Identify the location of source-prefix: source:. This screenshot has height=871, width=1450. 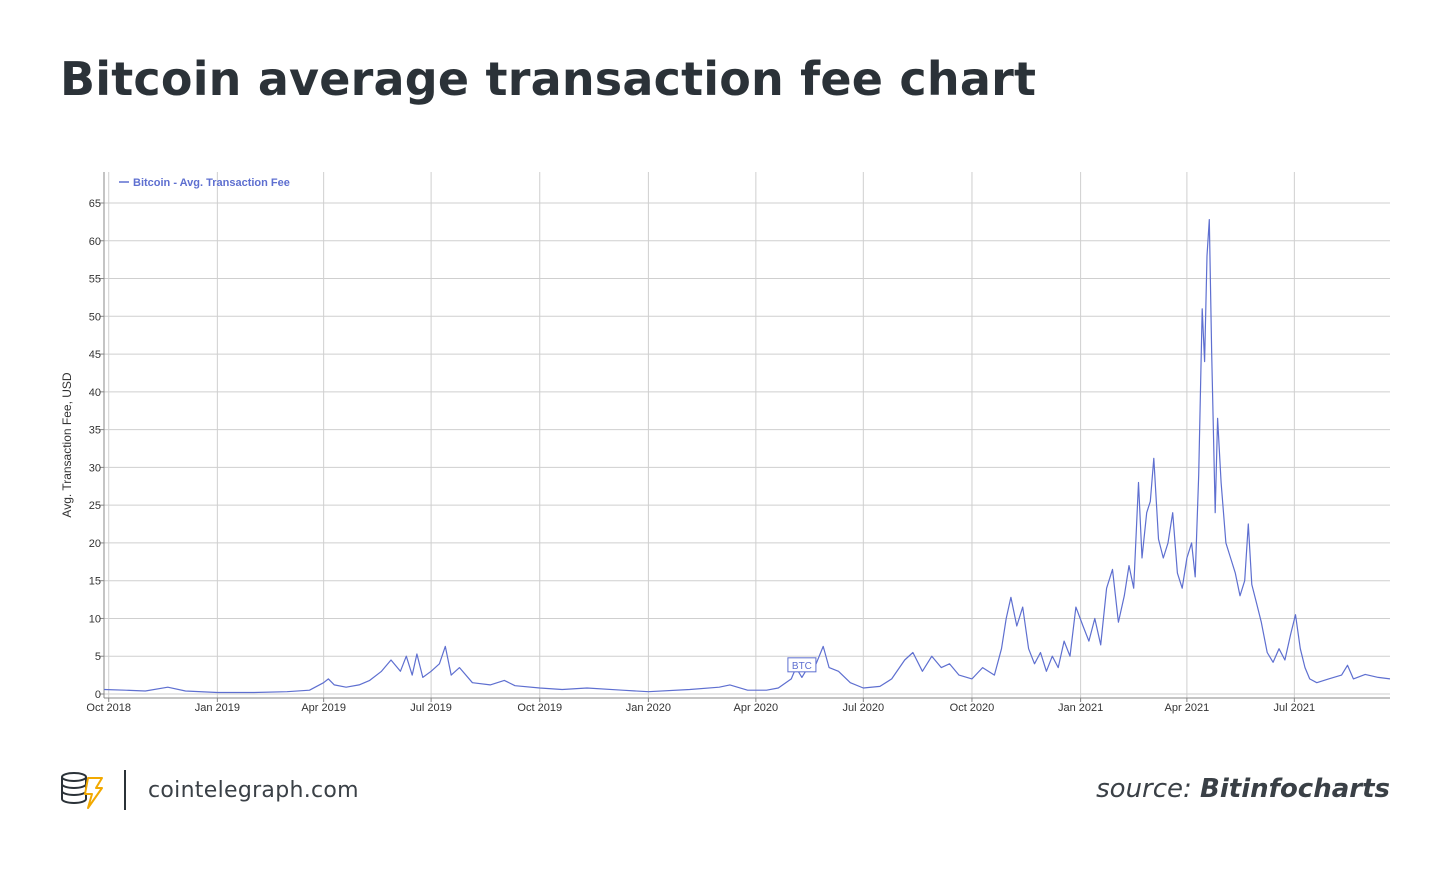
(1144, 789).